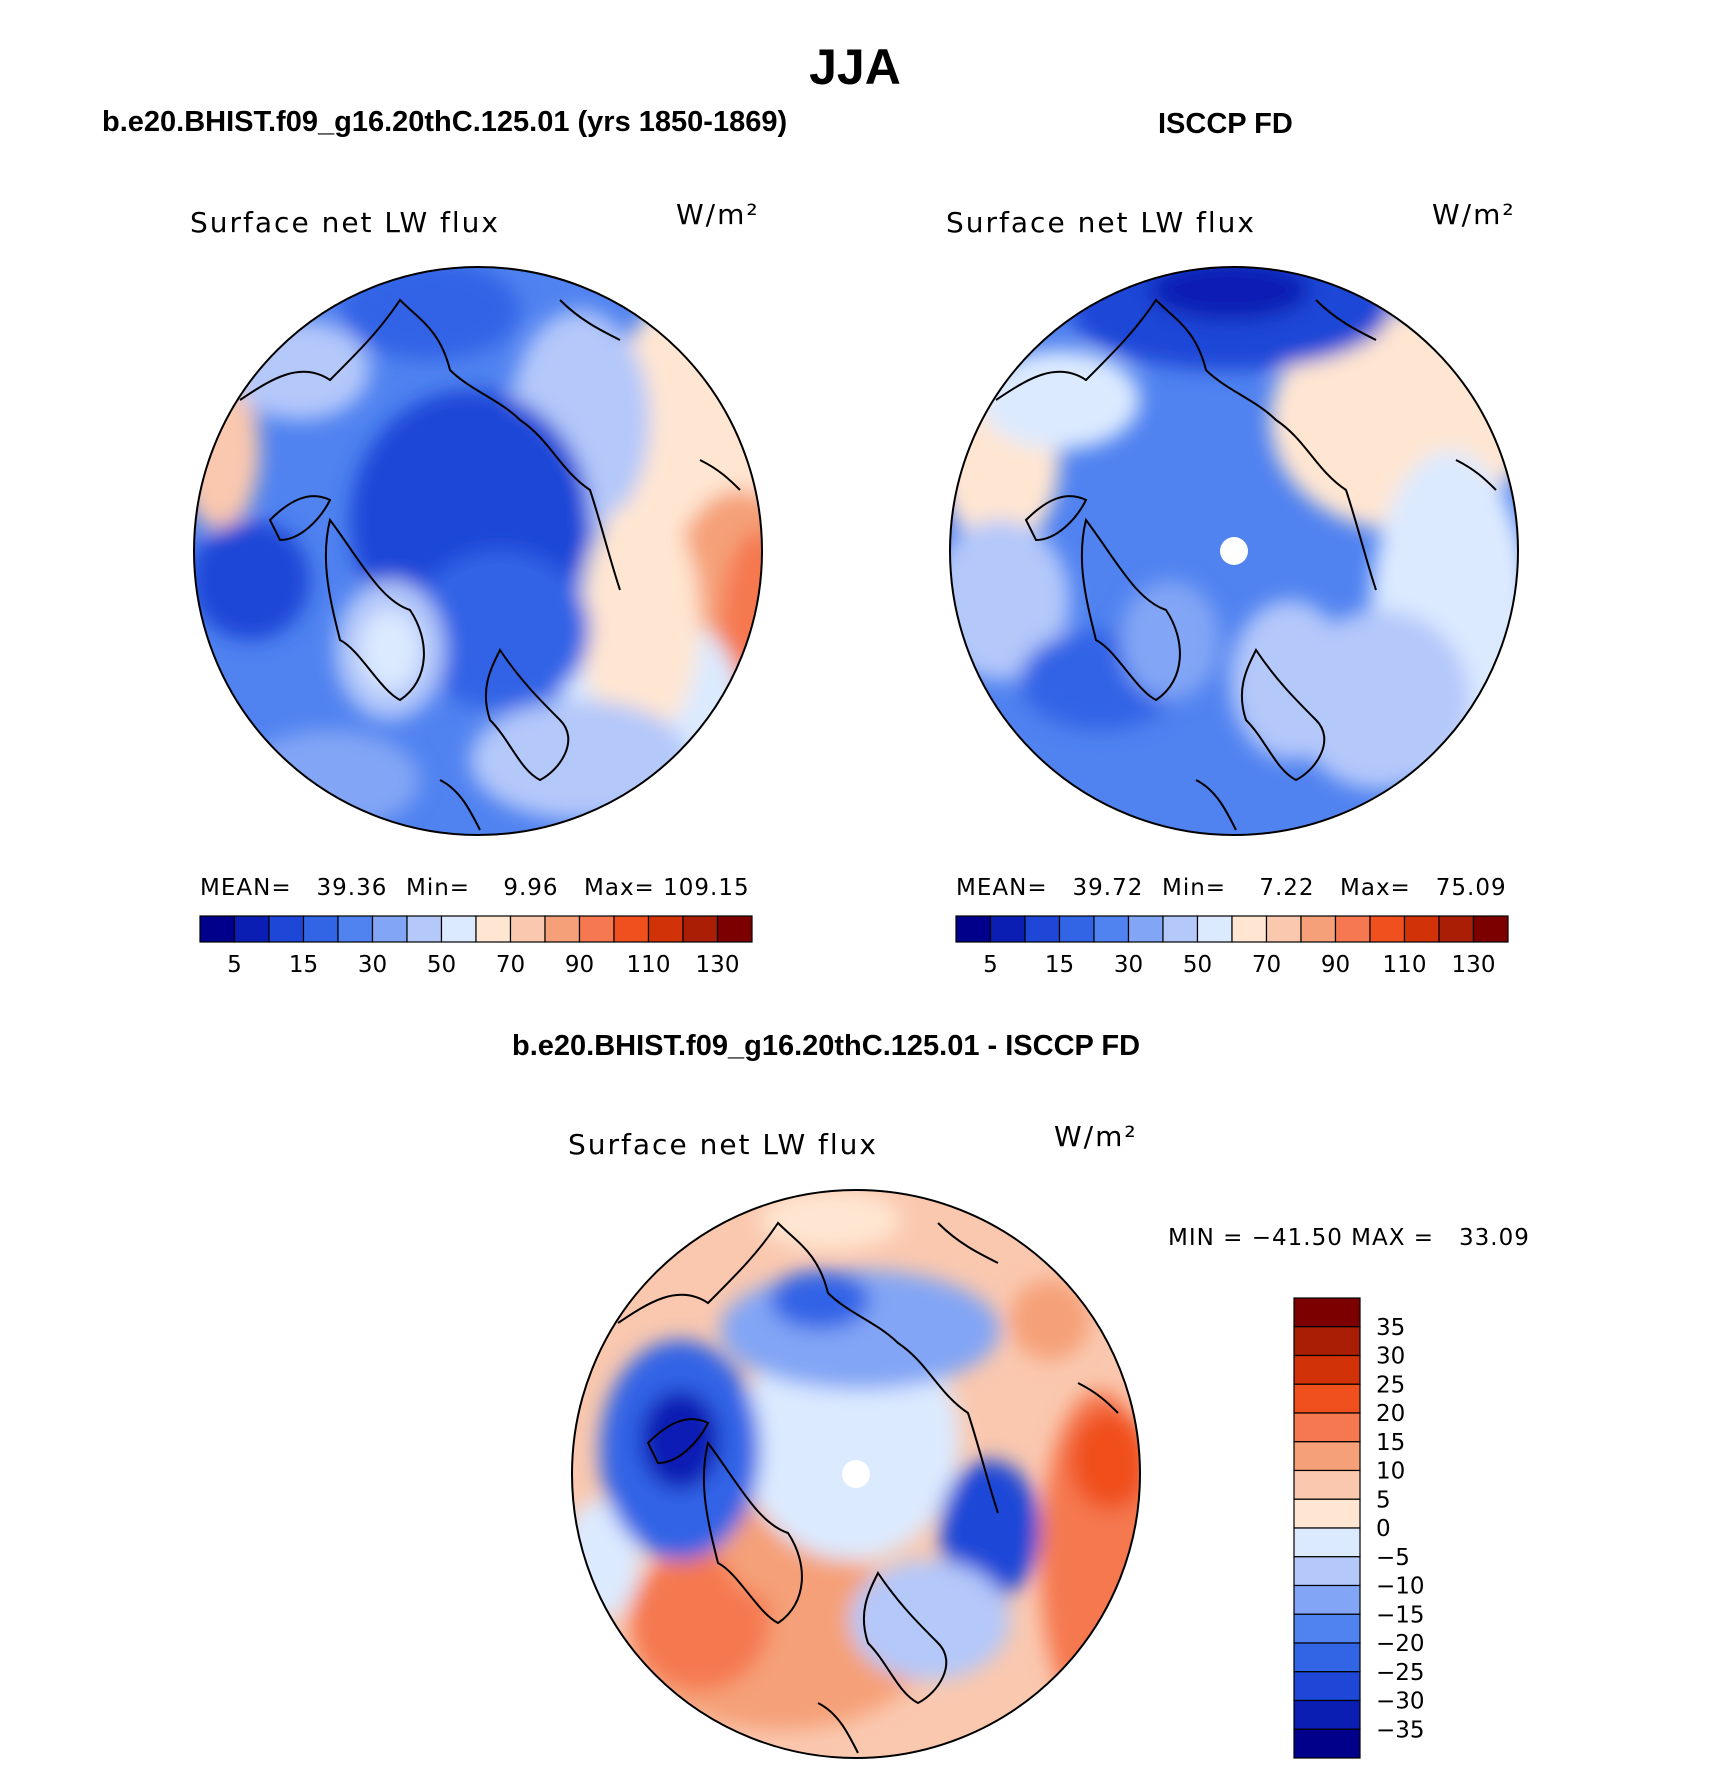 This screenshot has height=1766, width=1710. Describe the element at coordinates (1383, 1529) in the screenshot. I see `diff-colorbar-tick-label: 0` at that location.